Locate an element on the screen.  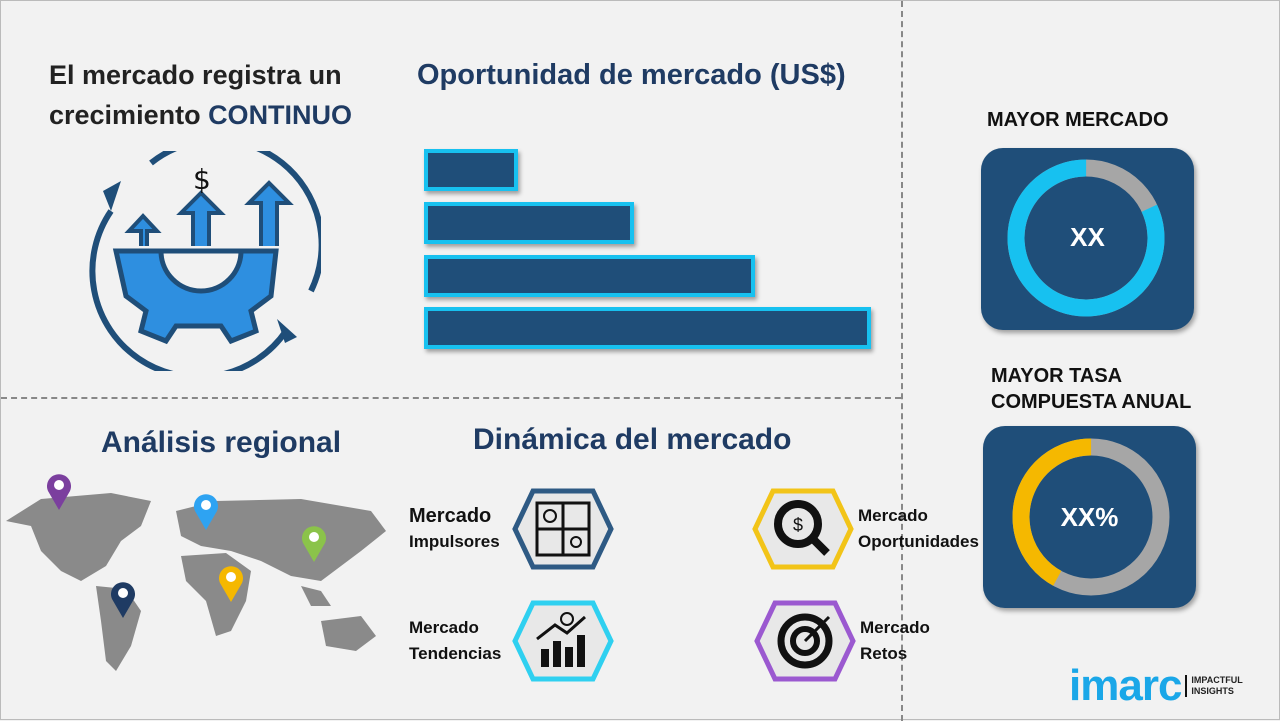
largest-market-value: XX is located at coordinates (1087, 237).